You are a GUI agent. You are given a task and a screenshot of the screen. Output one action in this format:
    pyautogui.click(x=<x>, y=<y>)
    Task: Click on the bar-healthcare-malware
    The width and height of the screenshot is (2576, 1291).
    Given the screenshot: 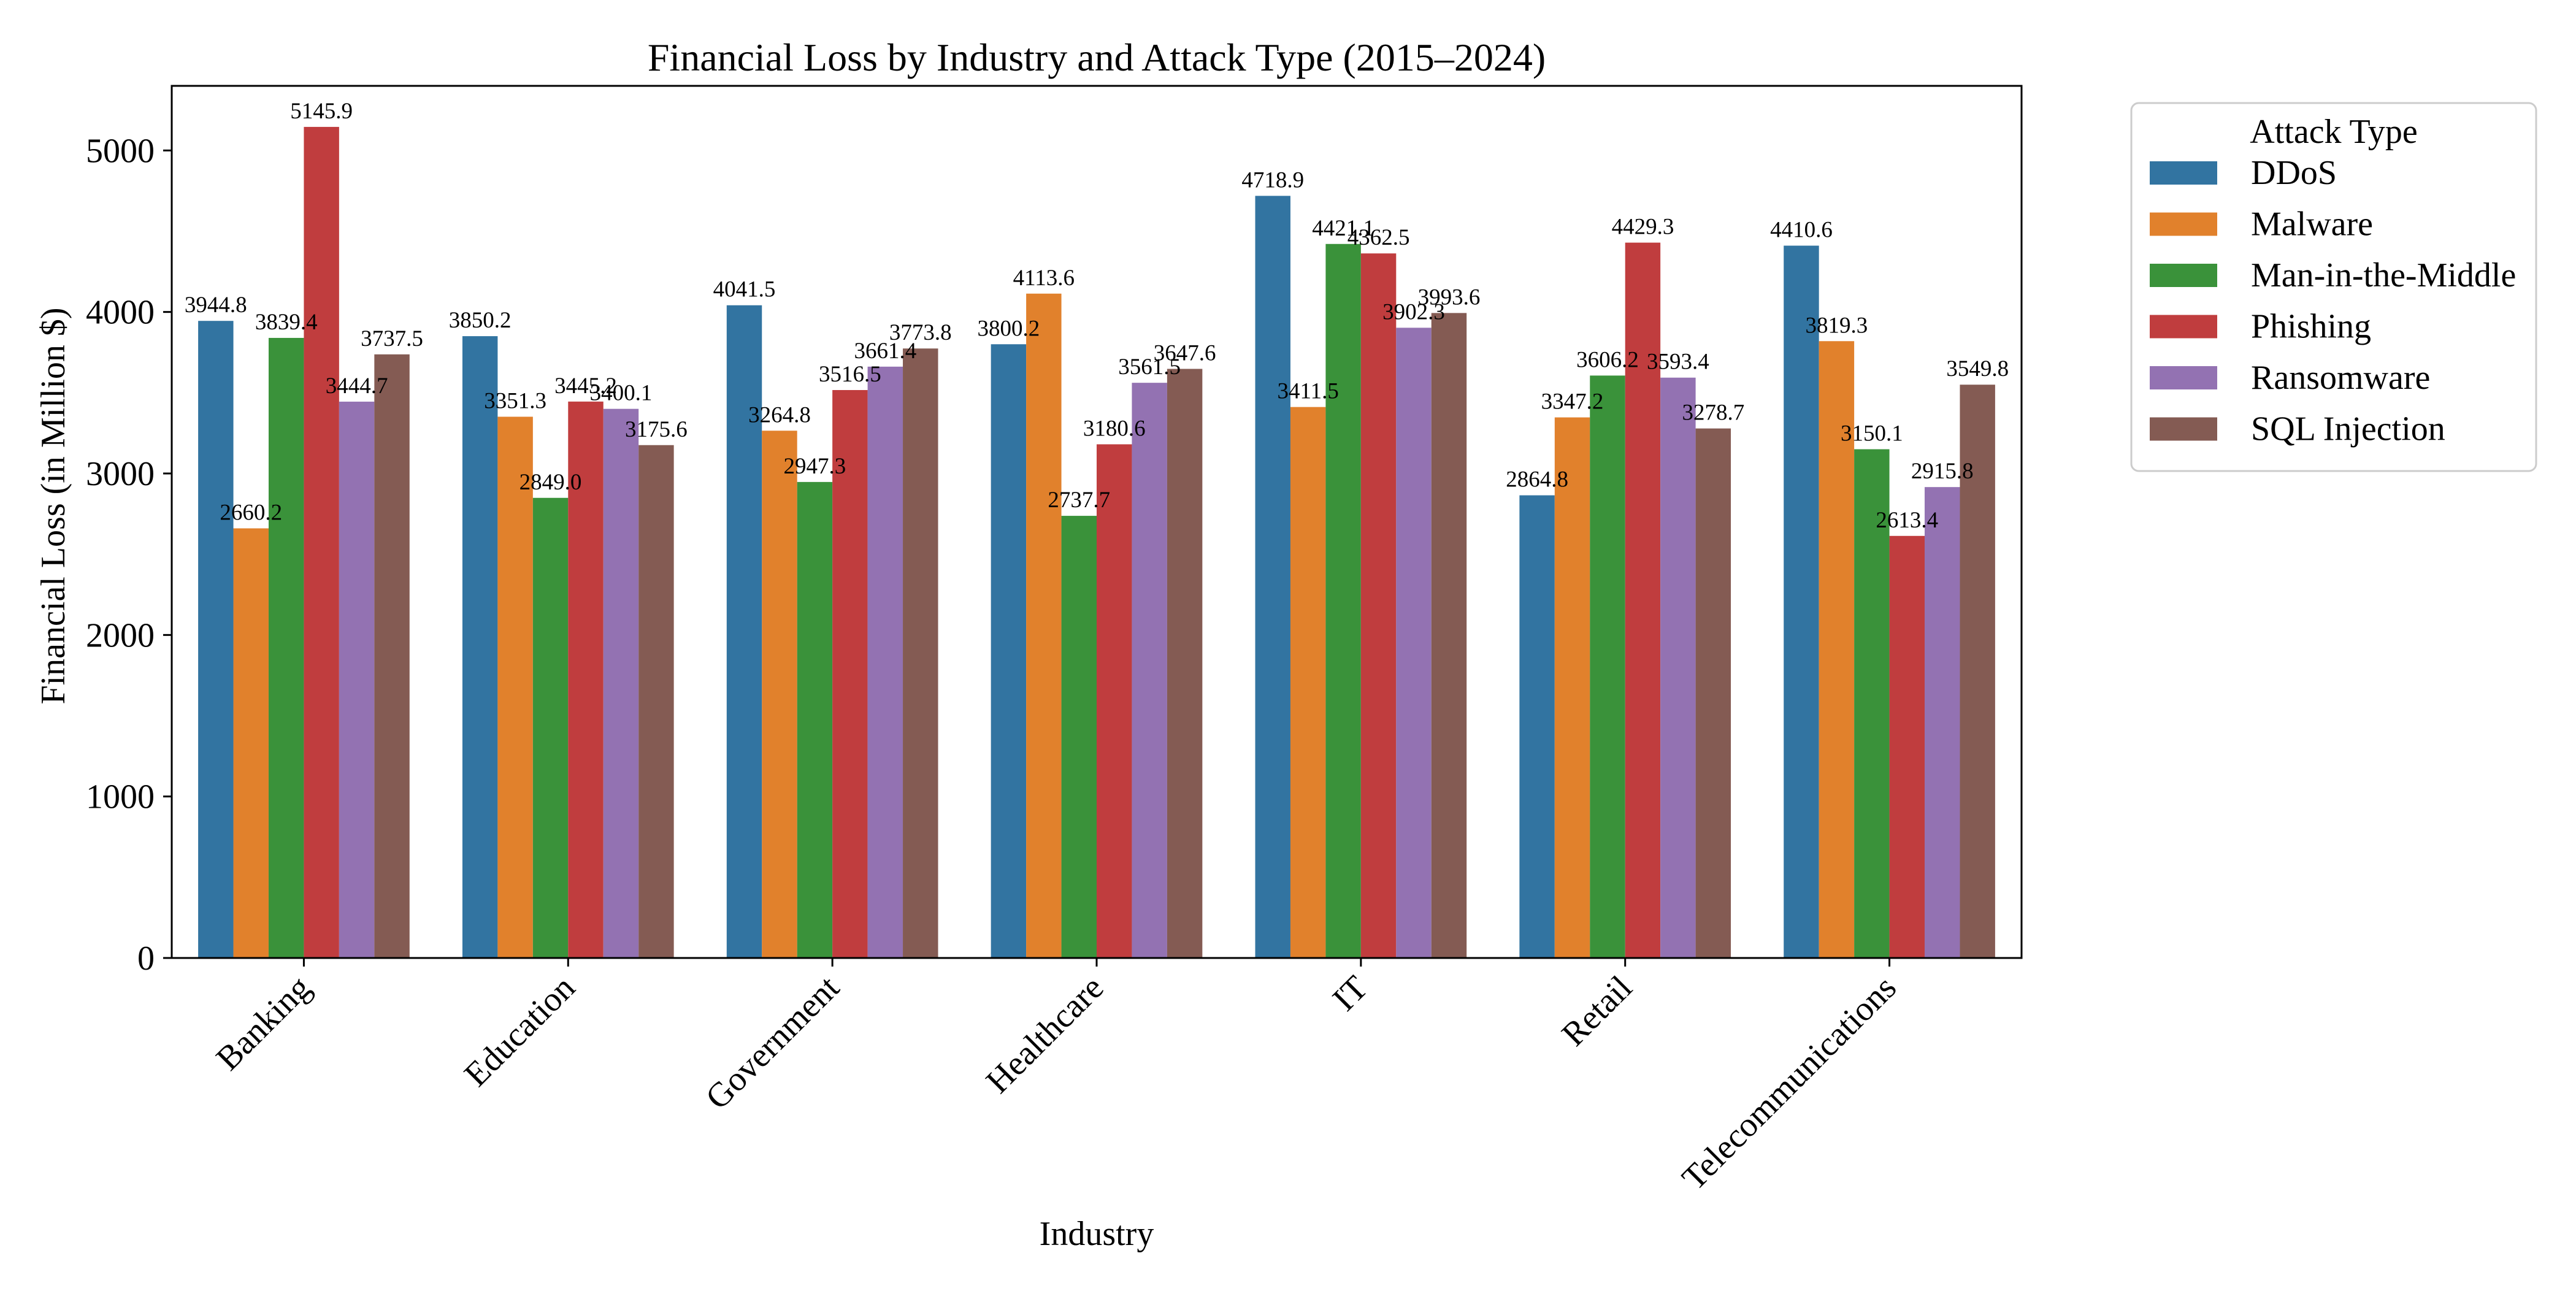 What is the action you would take?
    pyautogui.click(x=1044, y=626)
    